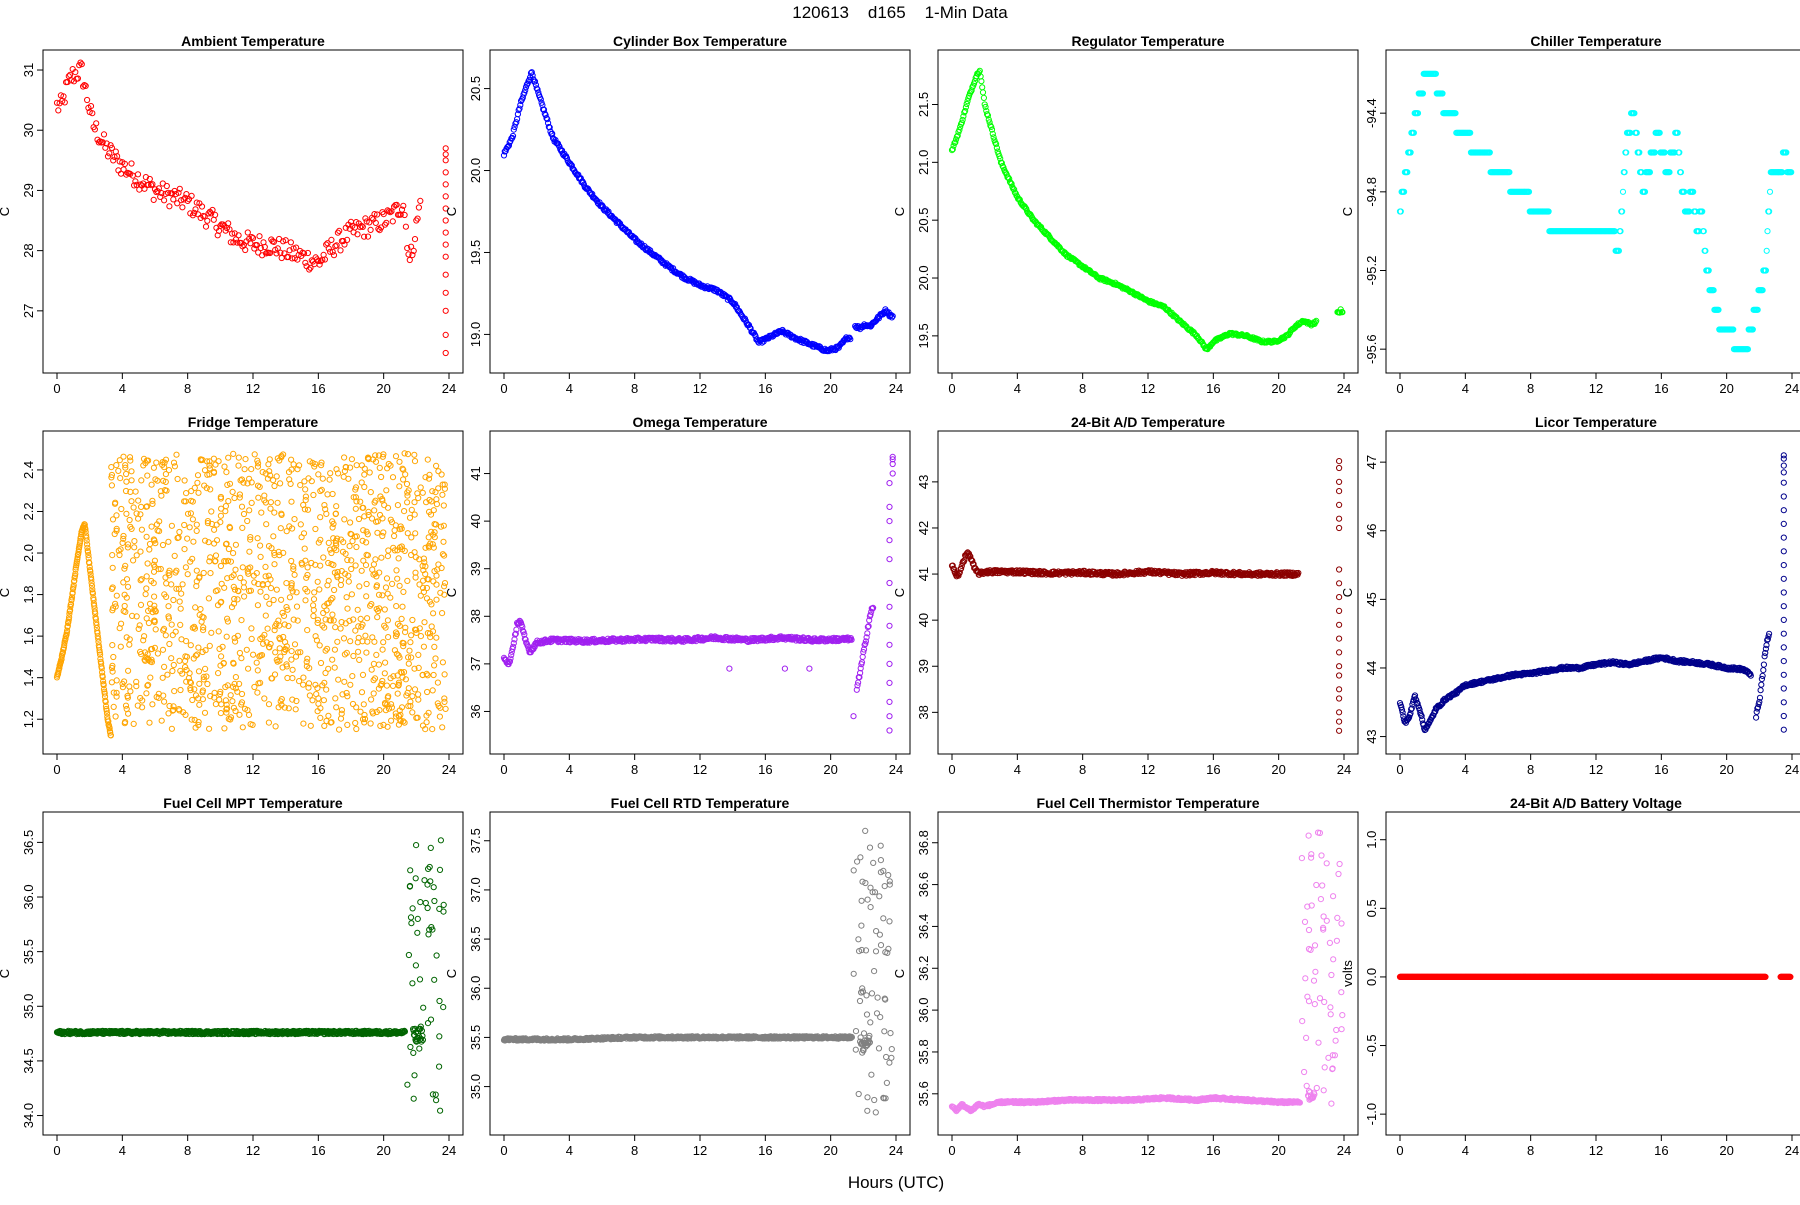 The height and width of the screenshot is (1205, 1800). What do you see at coordinates (449, 388) in the screenshot?
I see `x-tick-label: 24` at bounding box center [449, 388].